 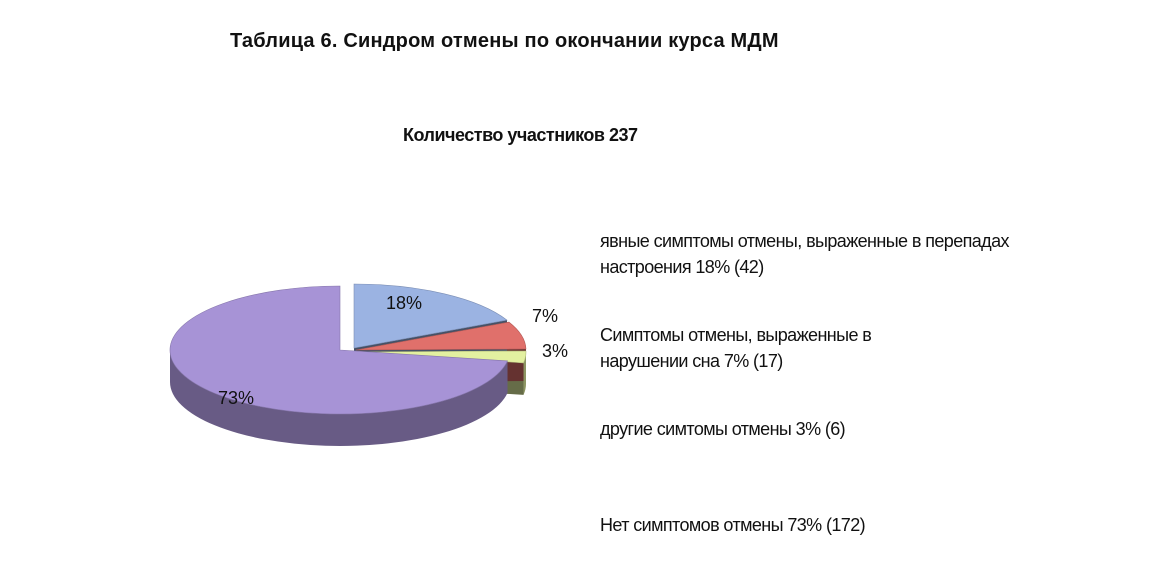 I want to click on data-label-7: 7%, so click(x=545, y=316).